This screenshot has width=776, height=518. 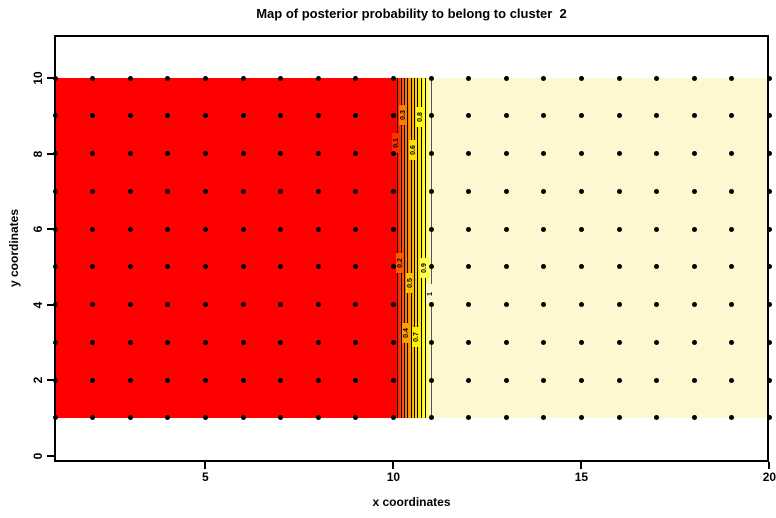 I want to click on x-axis-tick-label: 15, so click(x=581, y=477).